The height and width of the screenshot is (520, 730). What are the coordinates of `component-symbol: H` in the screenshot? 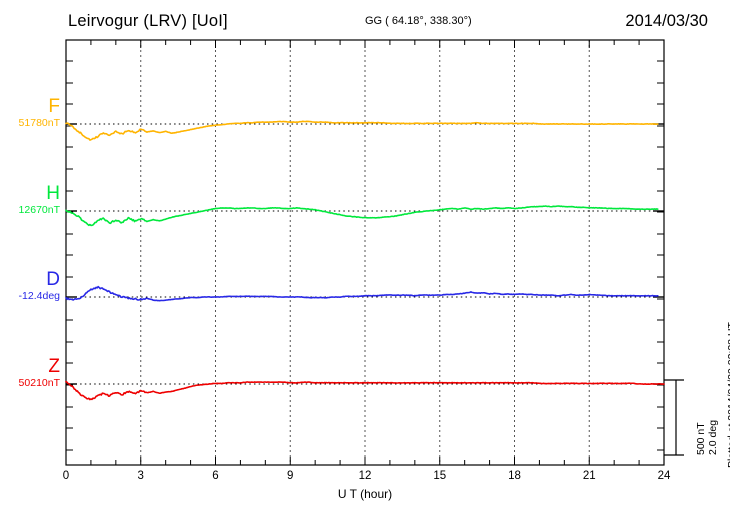 It's located at (53, 193).